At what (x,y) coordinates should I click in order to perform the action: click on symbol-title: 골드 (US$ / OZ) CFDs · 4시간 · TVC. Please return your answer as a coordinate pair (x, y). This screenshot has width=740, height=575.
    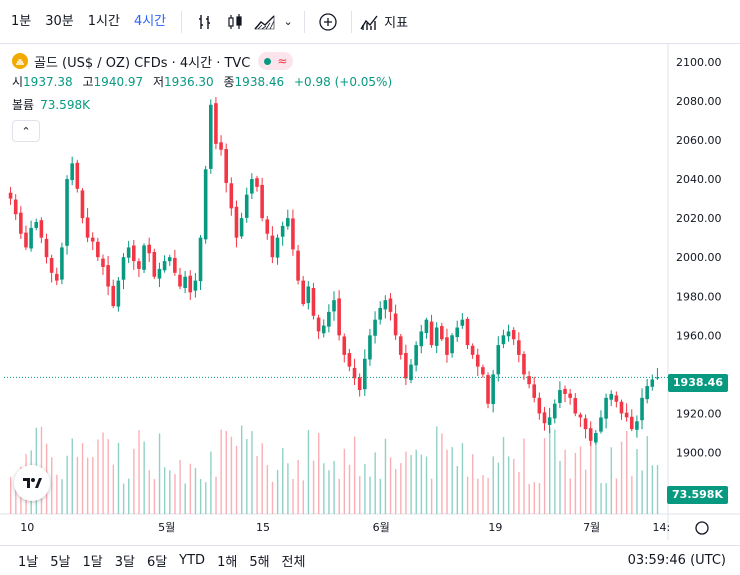
    Looking at the image, I should click on (142, 63).